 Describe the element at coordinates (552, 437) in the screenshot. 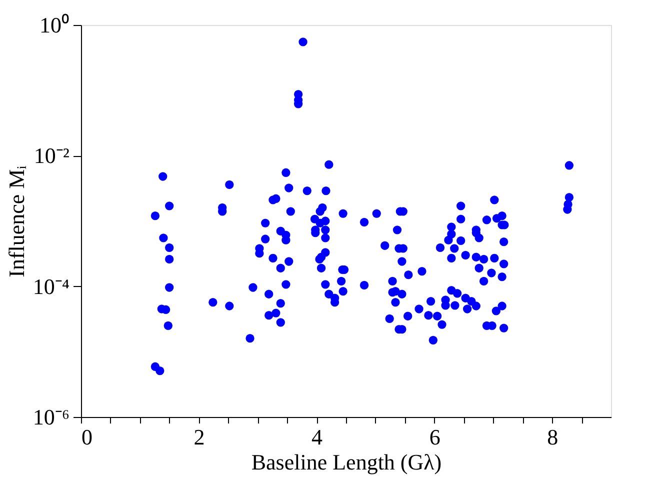

I see `x-tick-label: 8` at that location.